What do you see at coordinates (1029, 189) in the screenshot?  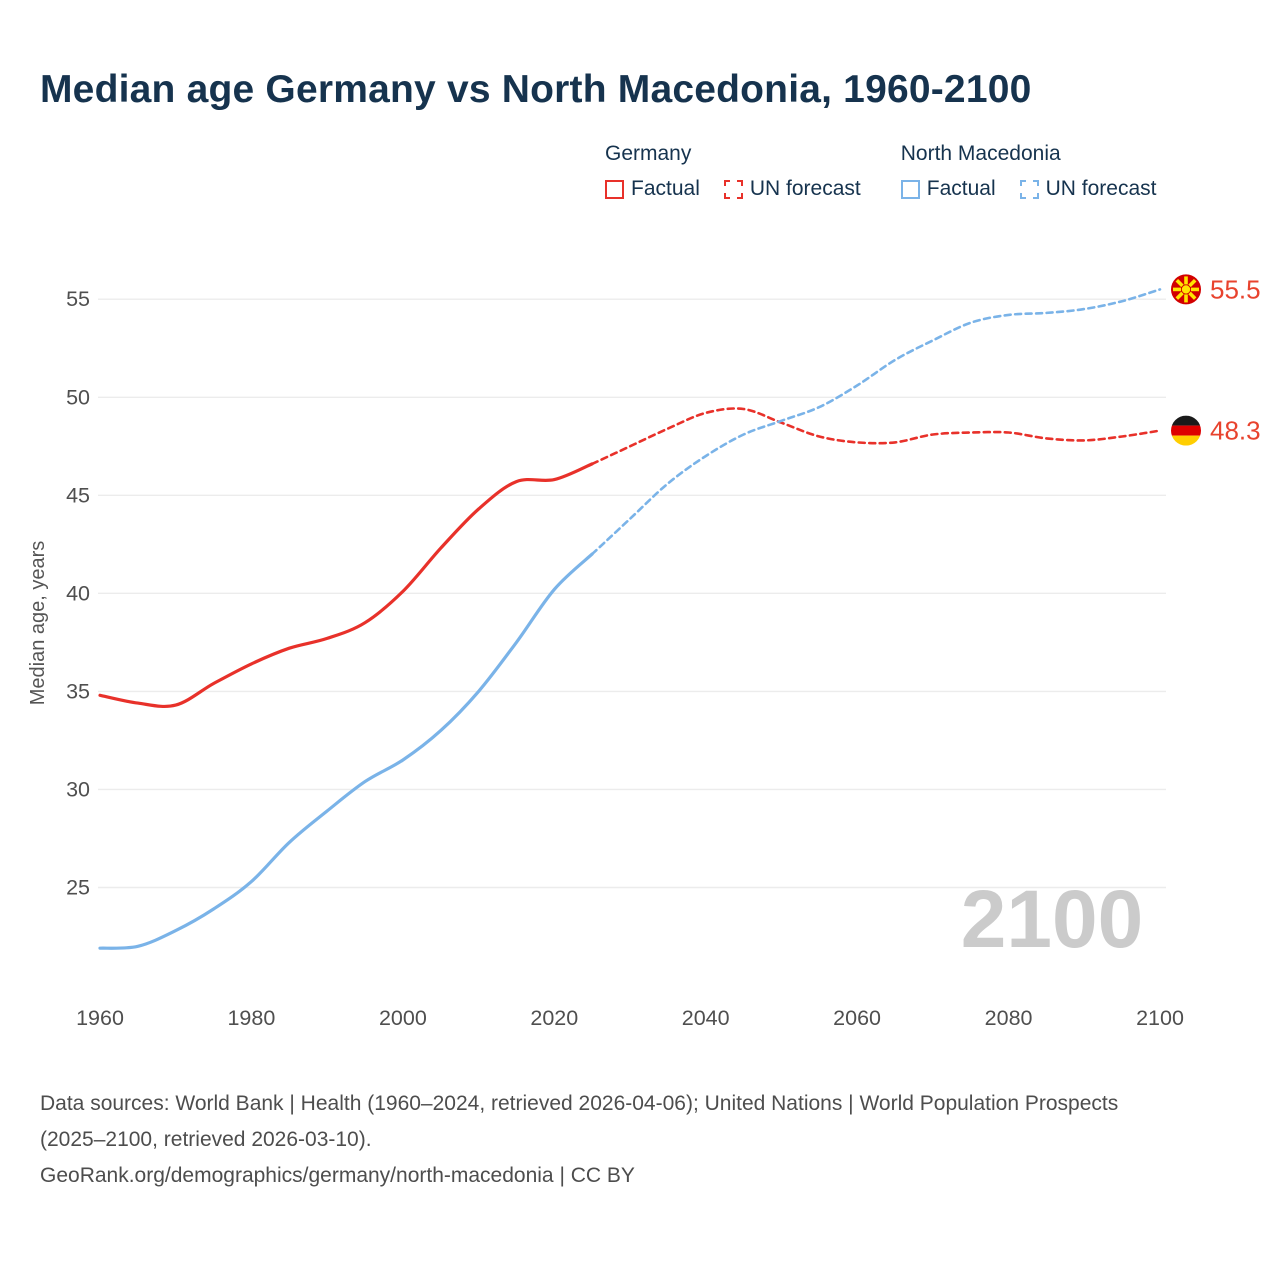 I see `north-macedonia-forecast-swatch-icon` at bounding box center [1029, 189].